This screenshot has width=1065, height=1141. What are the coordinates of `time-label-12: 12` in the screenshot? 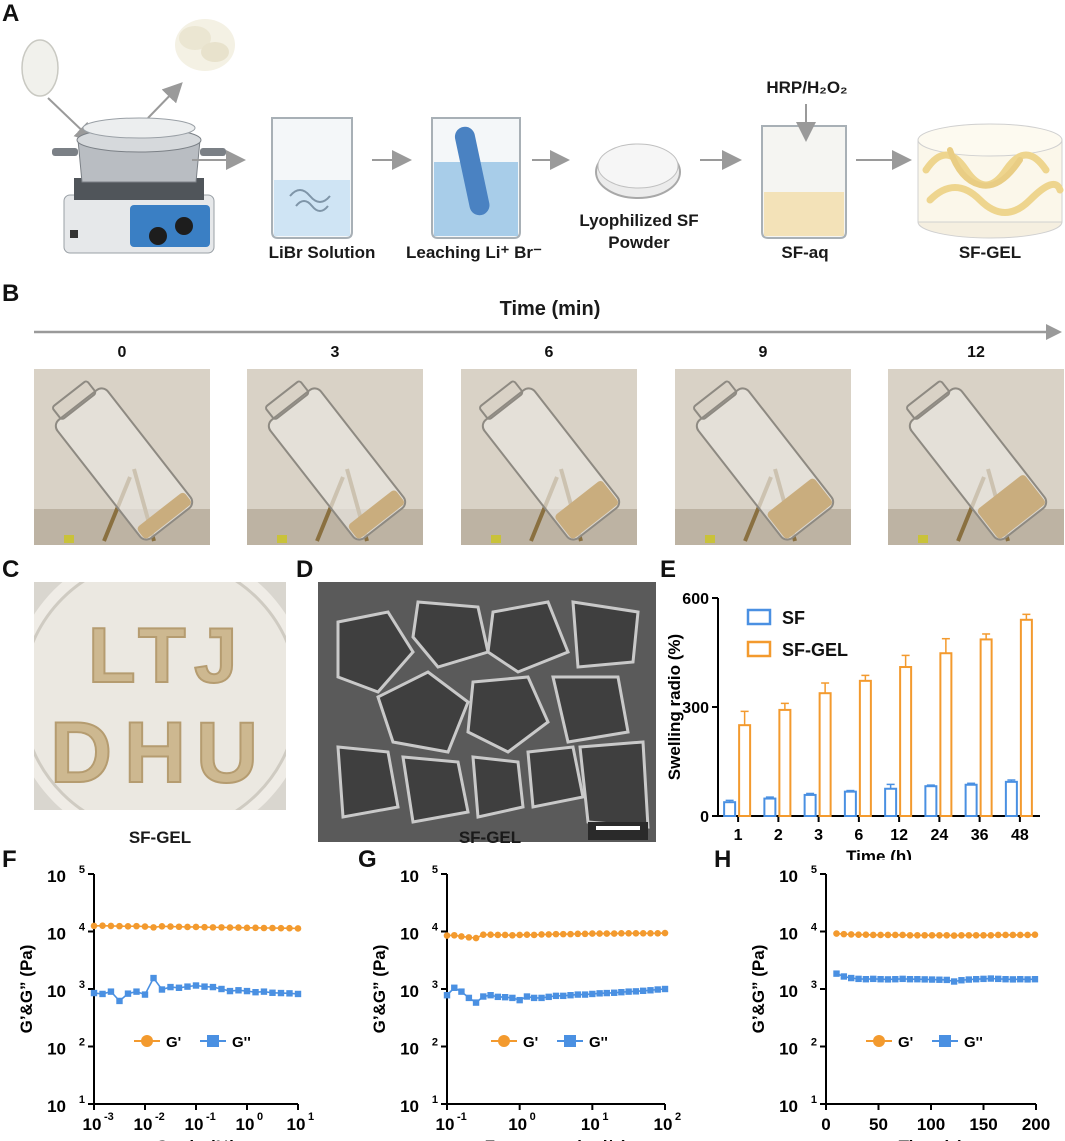 It's located at (976, 352).